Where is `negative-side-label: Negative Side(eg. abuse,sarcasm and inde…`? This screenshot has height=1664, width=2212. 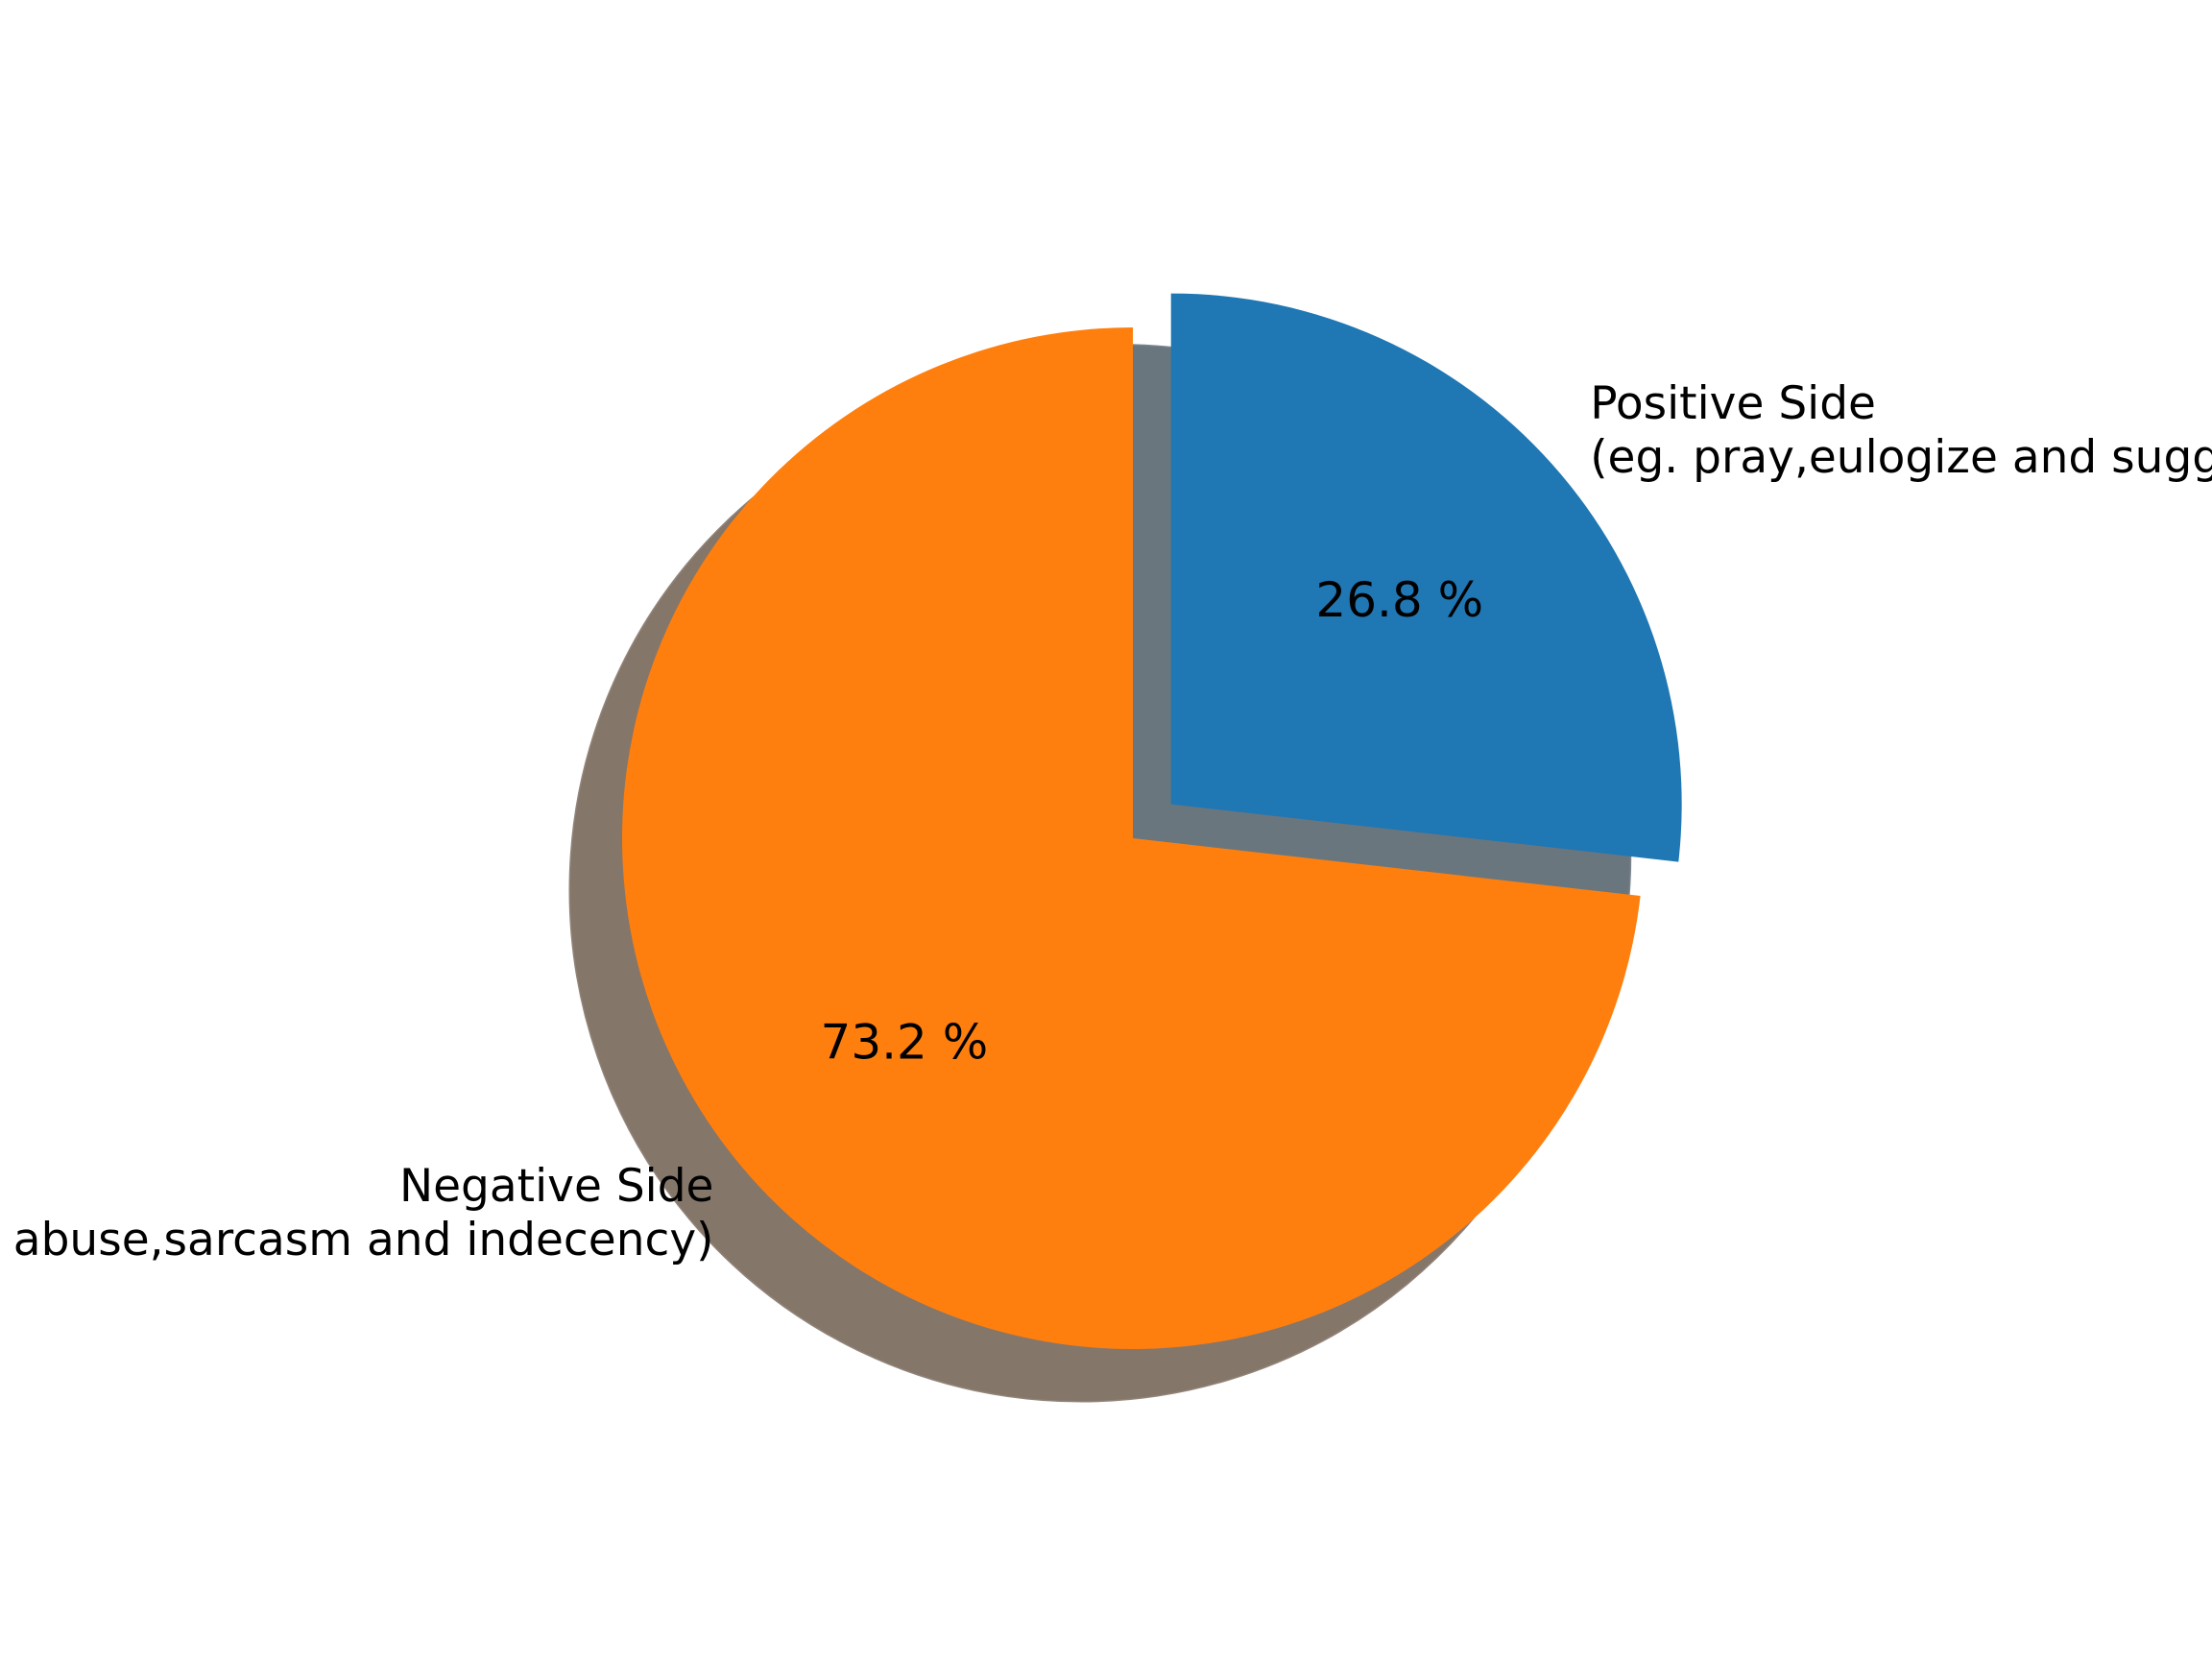
negative-side-label: Negative Side(eg. abuse,sarcasm and inde… is located at coordinates (356, 1213).